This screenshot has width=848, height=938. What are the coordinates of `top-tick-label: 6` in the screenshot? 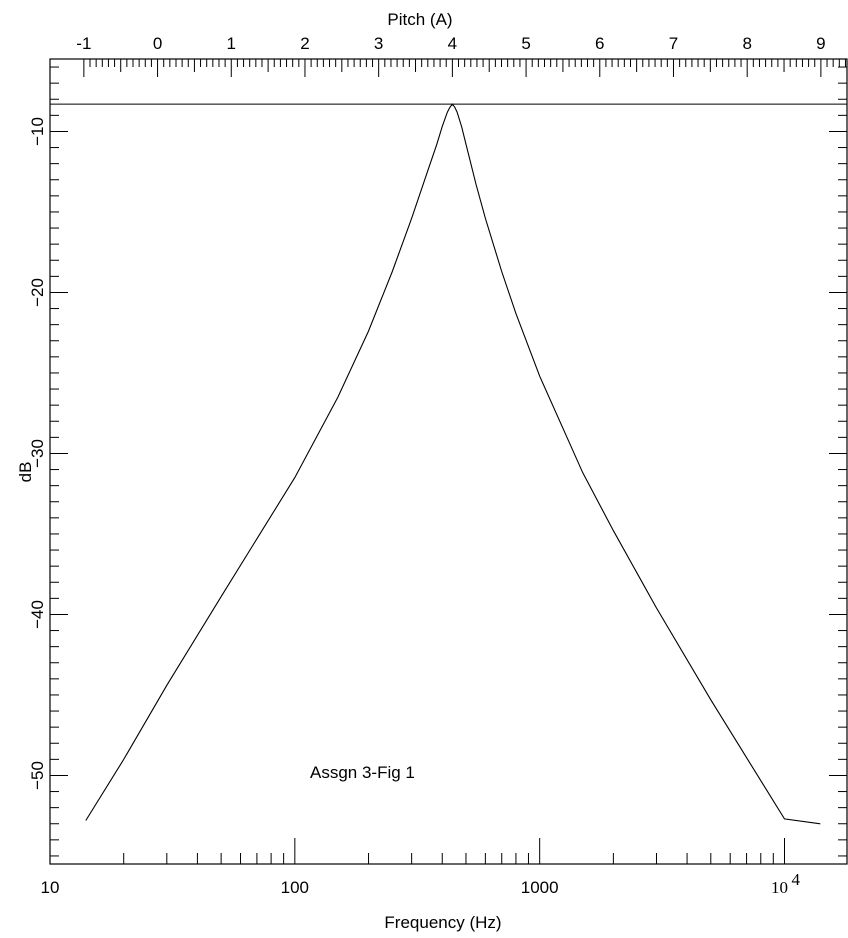 It's located at (599, 43).